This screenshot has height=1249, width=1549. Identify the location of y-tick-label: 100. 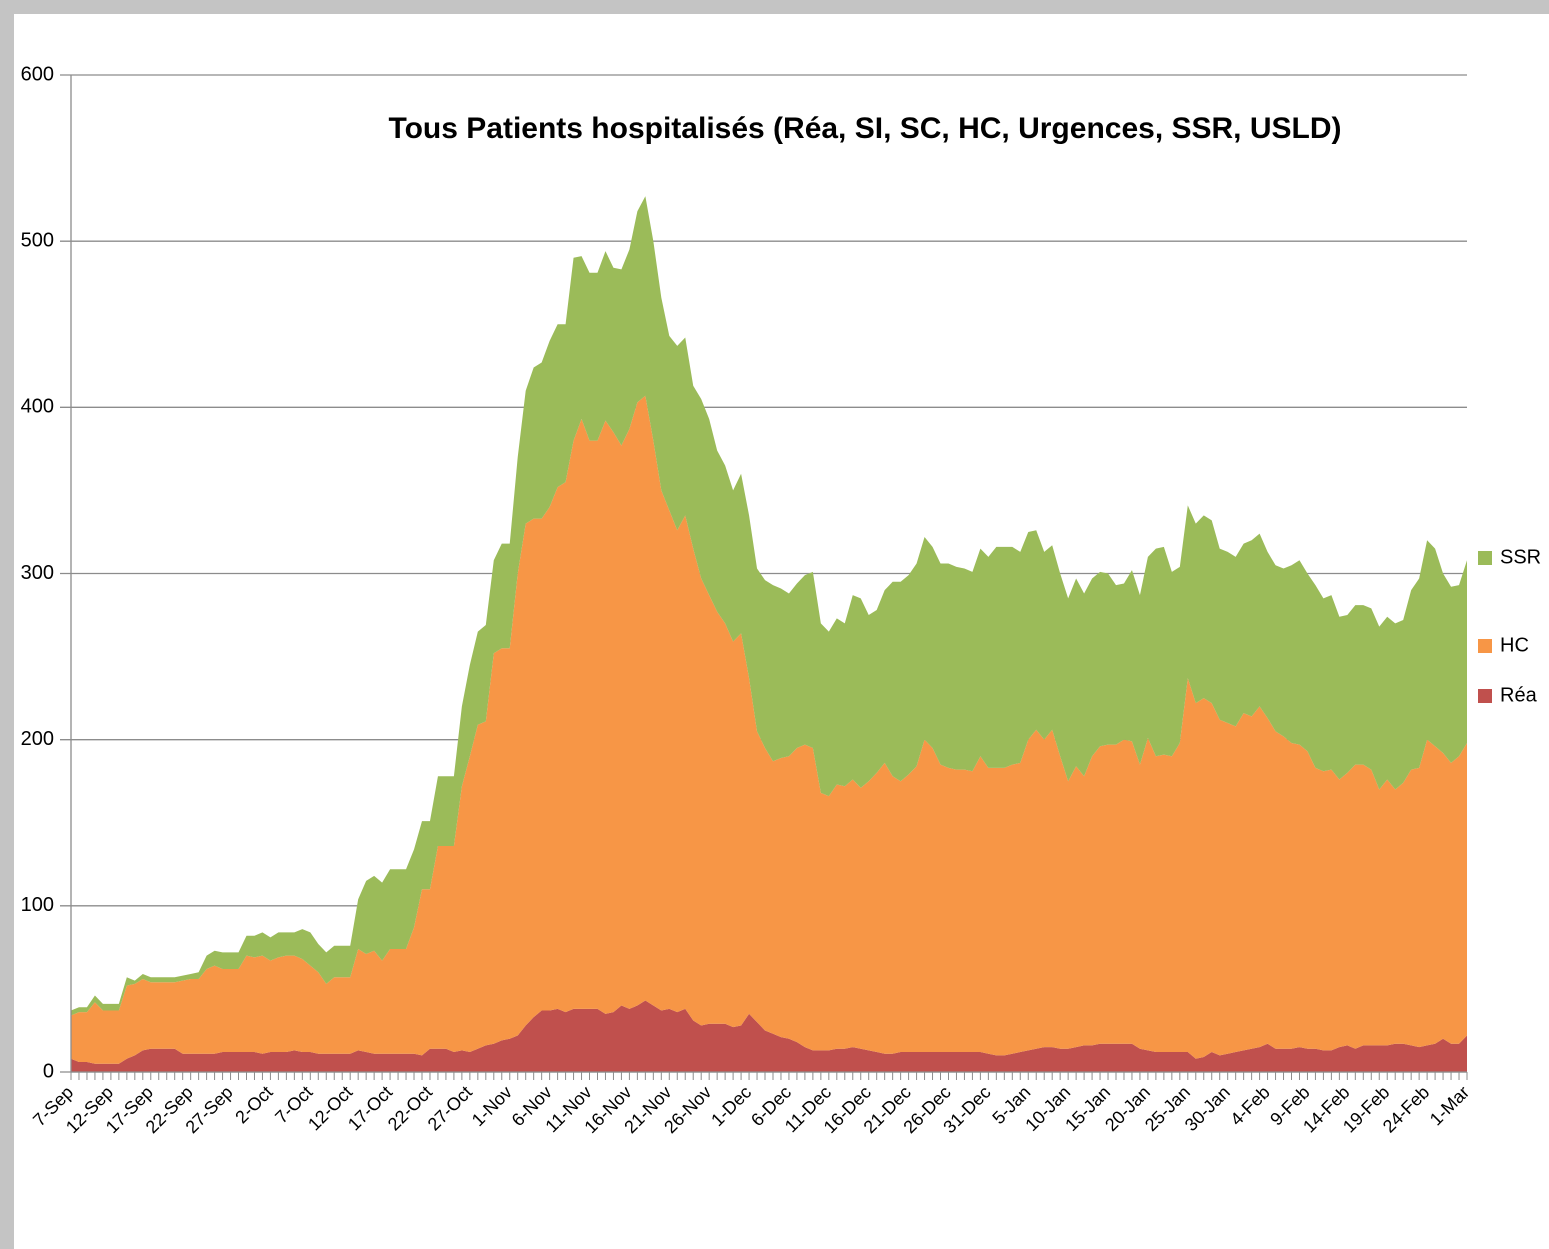
(37, 905).